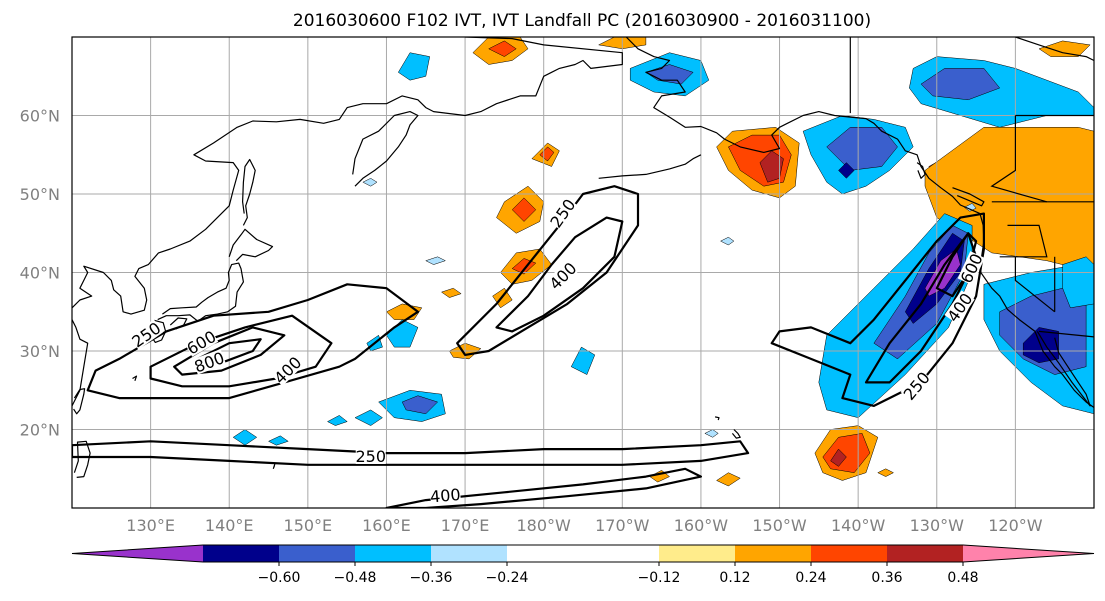 The image size is (1105, 601). Describe the element at coordinates (135, 378) in the screenshot. I see `coastline-okinawa` at that location.